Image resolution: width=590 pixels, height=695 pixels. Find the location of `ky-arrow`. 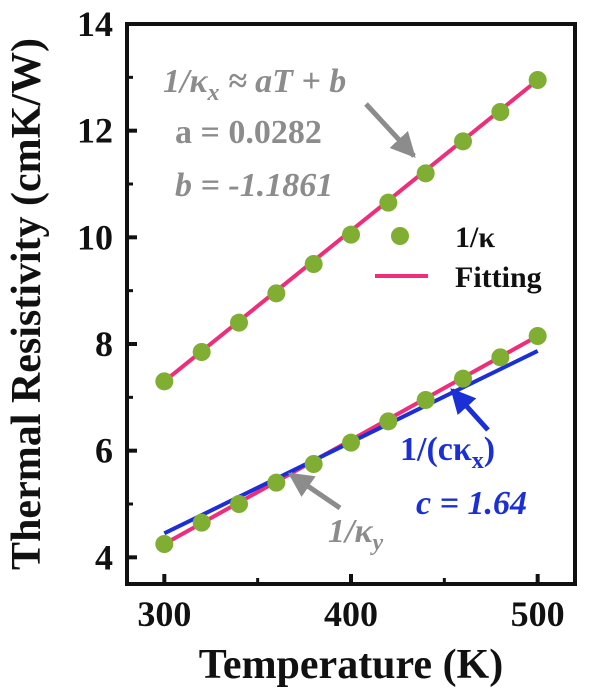

ky-arrow is located at coordinates (314, 491).